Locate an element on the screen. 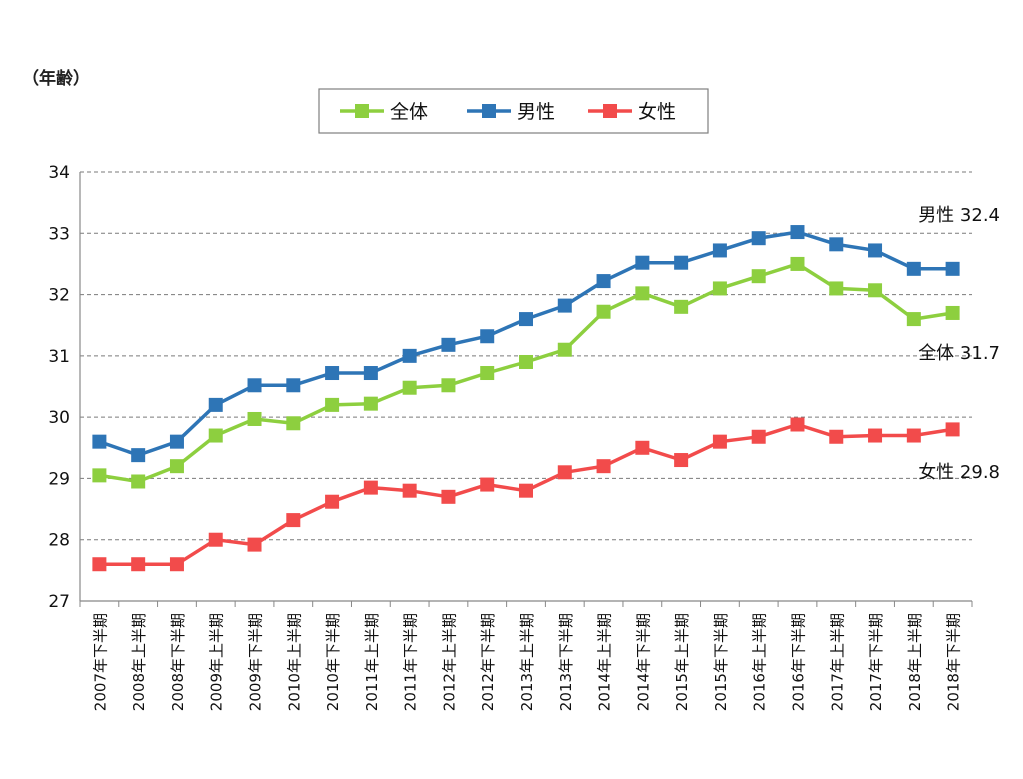  x-tick-label: 2008年下半期 is located at coordinates (178, 662).